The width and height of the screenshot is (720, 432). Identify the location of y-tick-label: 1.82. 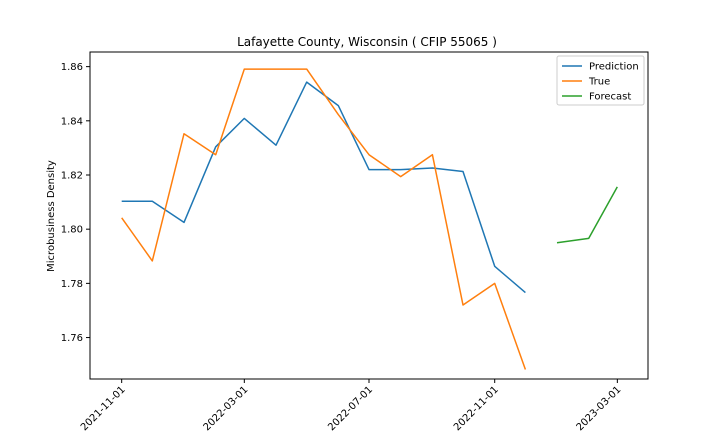
(72, 175).